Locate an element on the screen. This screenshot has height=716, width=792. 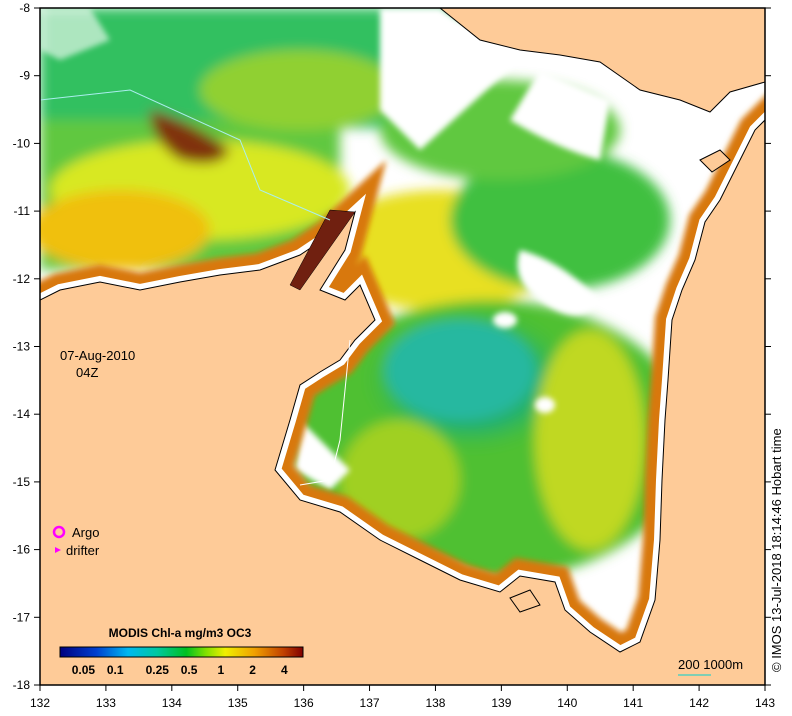
lat-tick-label: -9 is located at coordinates (24, 76).